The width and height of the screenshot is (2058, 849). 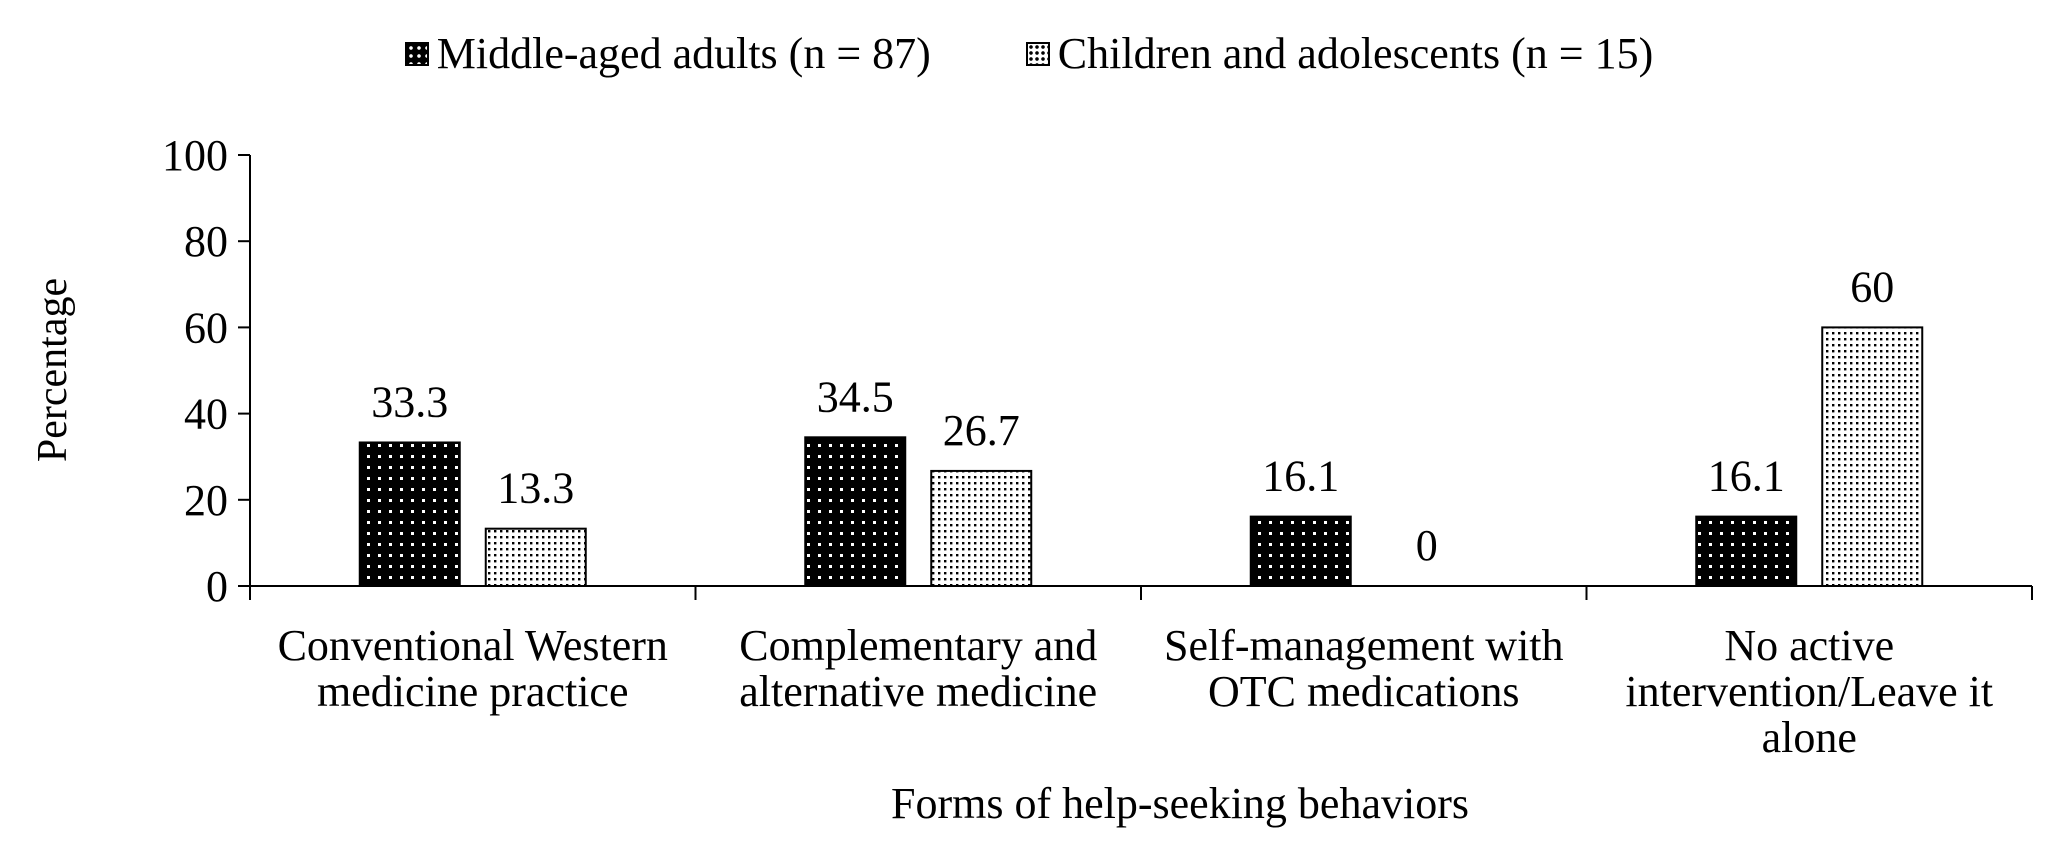 I want to click on legend-item-children: Children and adolescents (n = 15), so click(x=1339, y=53).